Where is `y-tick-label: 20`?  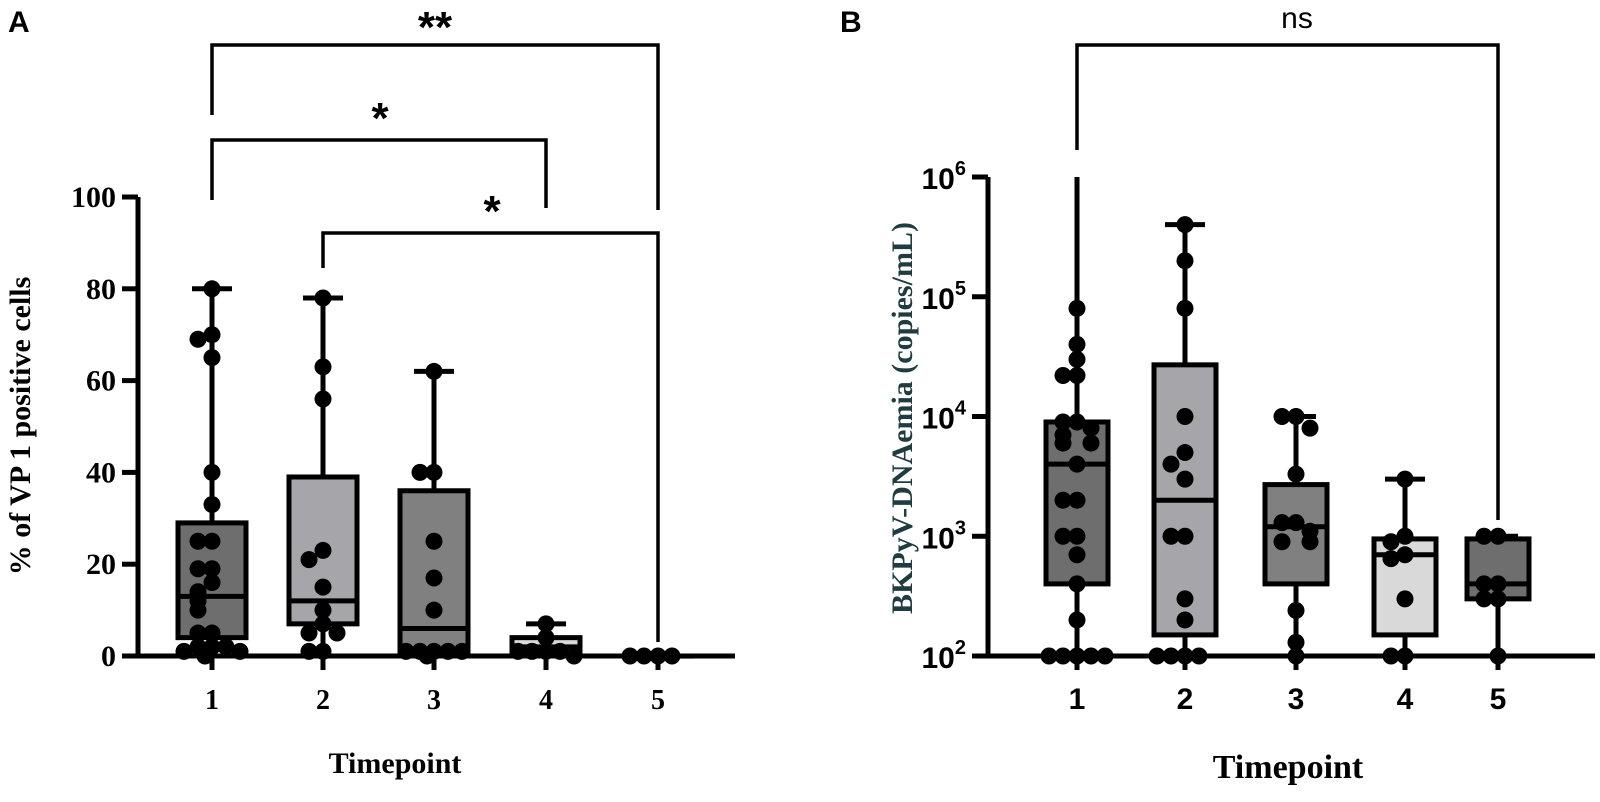 y-tick-label: 20 is located at coordinates (101, 564).